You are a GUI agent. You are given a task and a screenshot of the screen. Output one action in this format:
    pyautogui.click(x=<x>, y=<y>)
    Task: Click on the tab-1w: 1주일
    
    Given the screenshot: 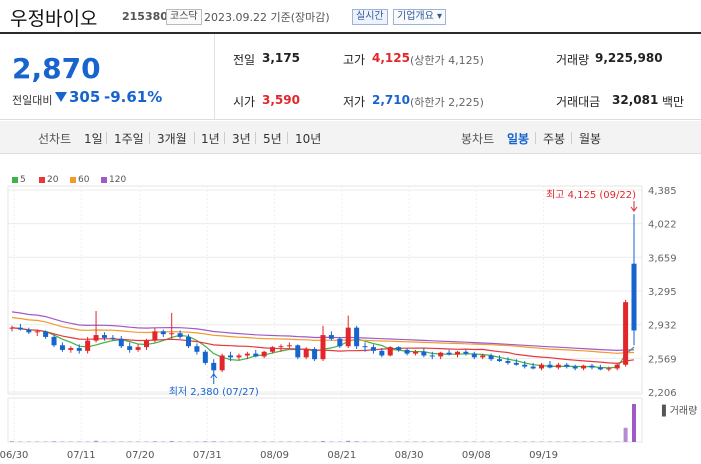 What is the action you would take?
    pyautogui.click(x=129, y=139)
    